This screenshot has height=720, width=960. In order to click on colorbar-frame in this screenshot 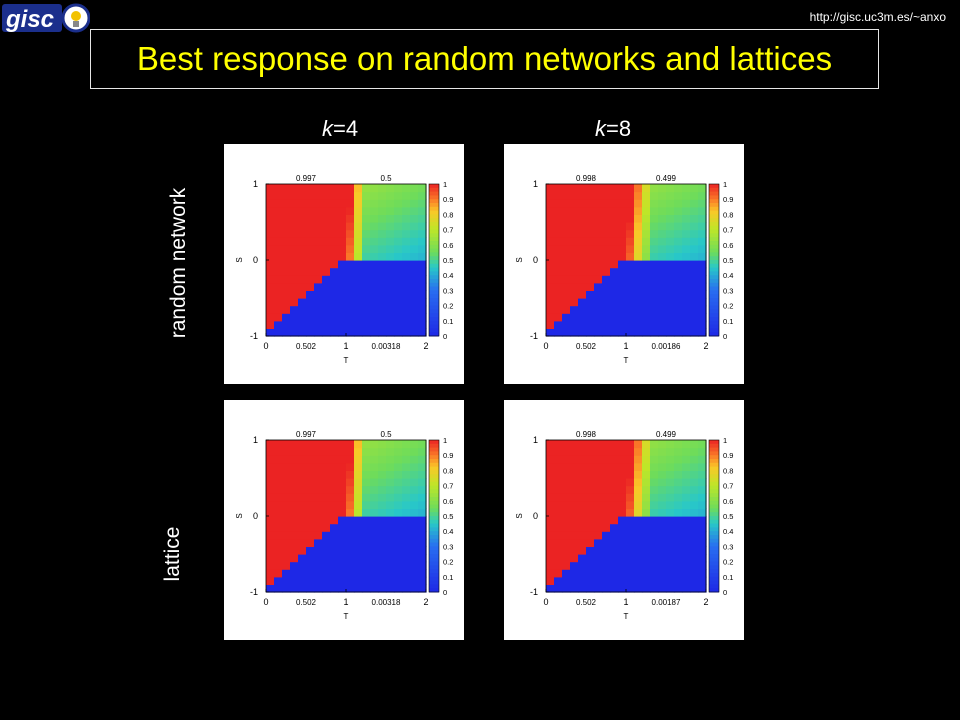, I will do `click(714, 516)`.